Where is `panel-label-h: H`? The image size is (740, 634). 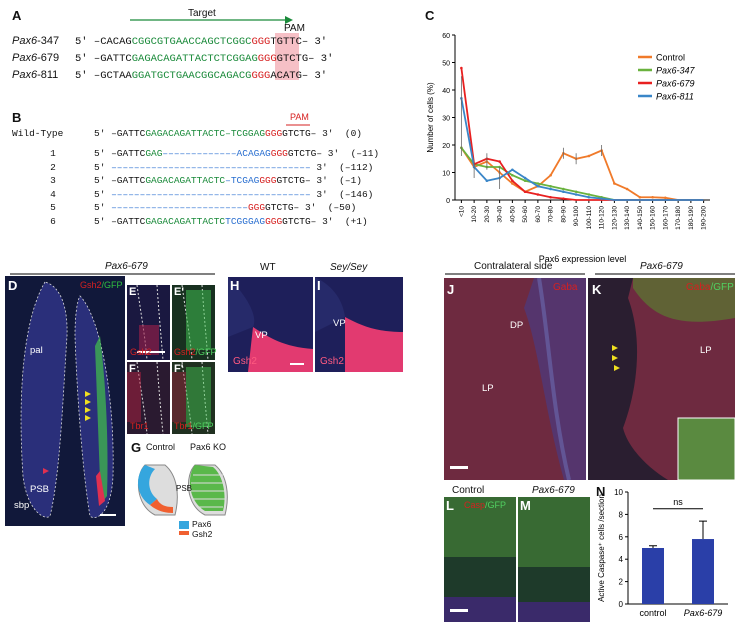
panel-label-h: H is located at coordinates (235, 285).